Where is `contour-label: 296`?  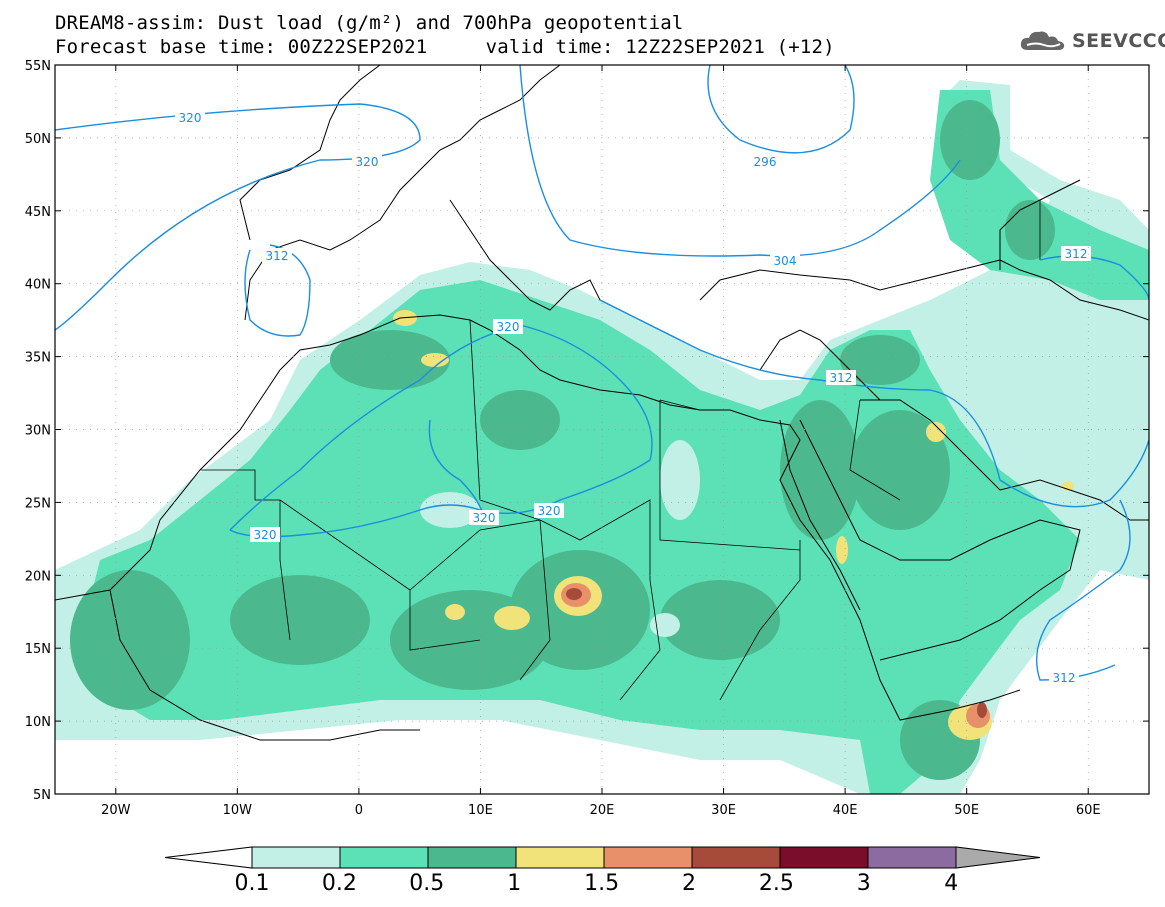
contour-label: 296 is located at coordinates (765, 162).